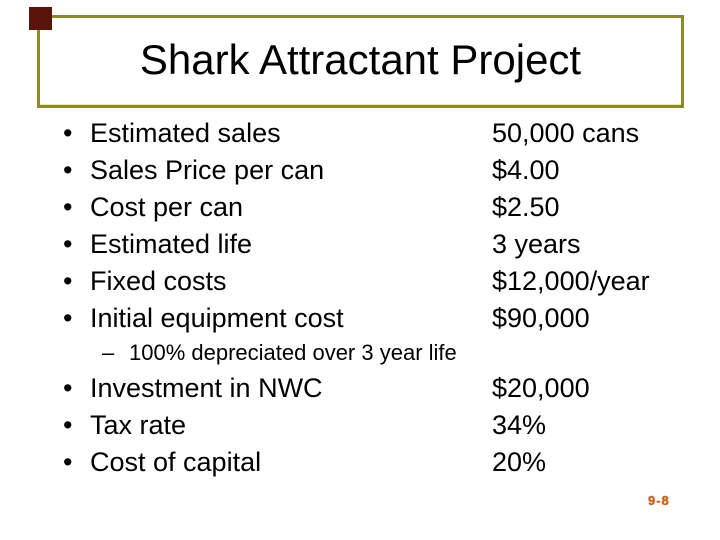 This screenshot has width=720, height=540. What do you see at coordinates (360, 59) in the screenshot?
I see `slide-title: Shark Attractant Project` at bounding box center [360, 59].